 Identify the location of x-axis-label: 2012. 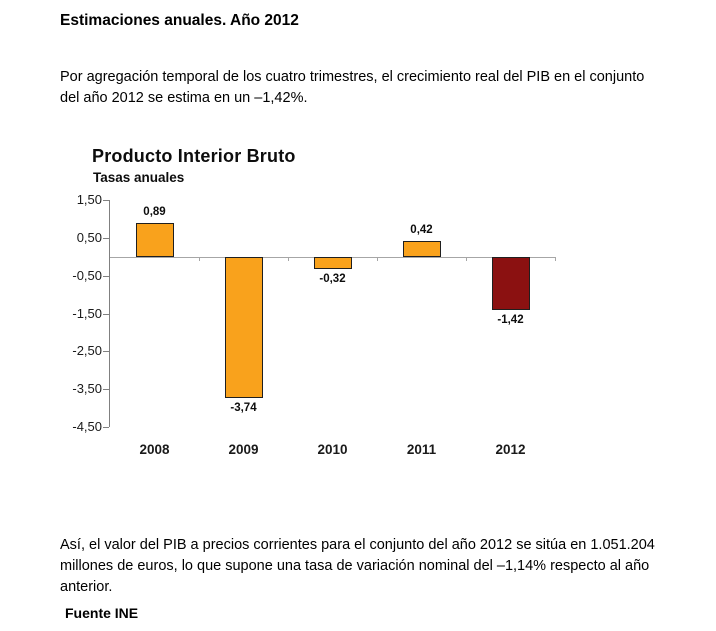
(510, 449).